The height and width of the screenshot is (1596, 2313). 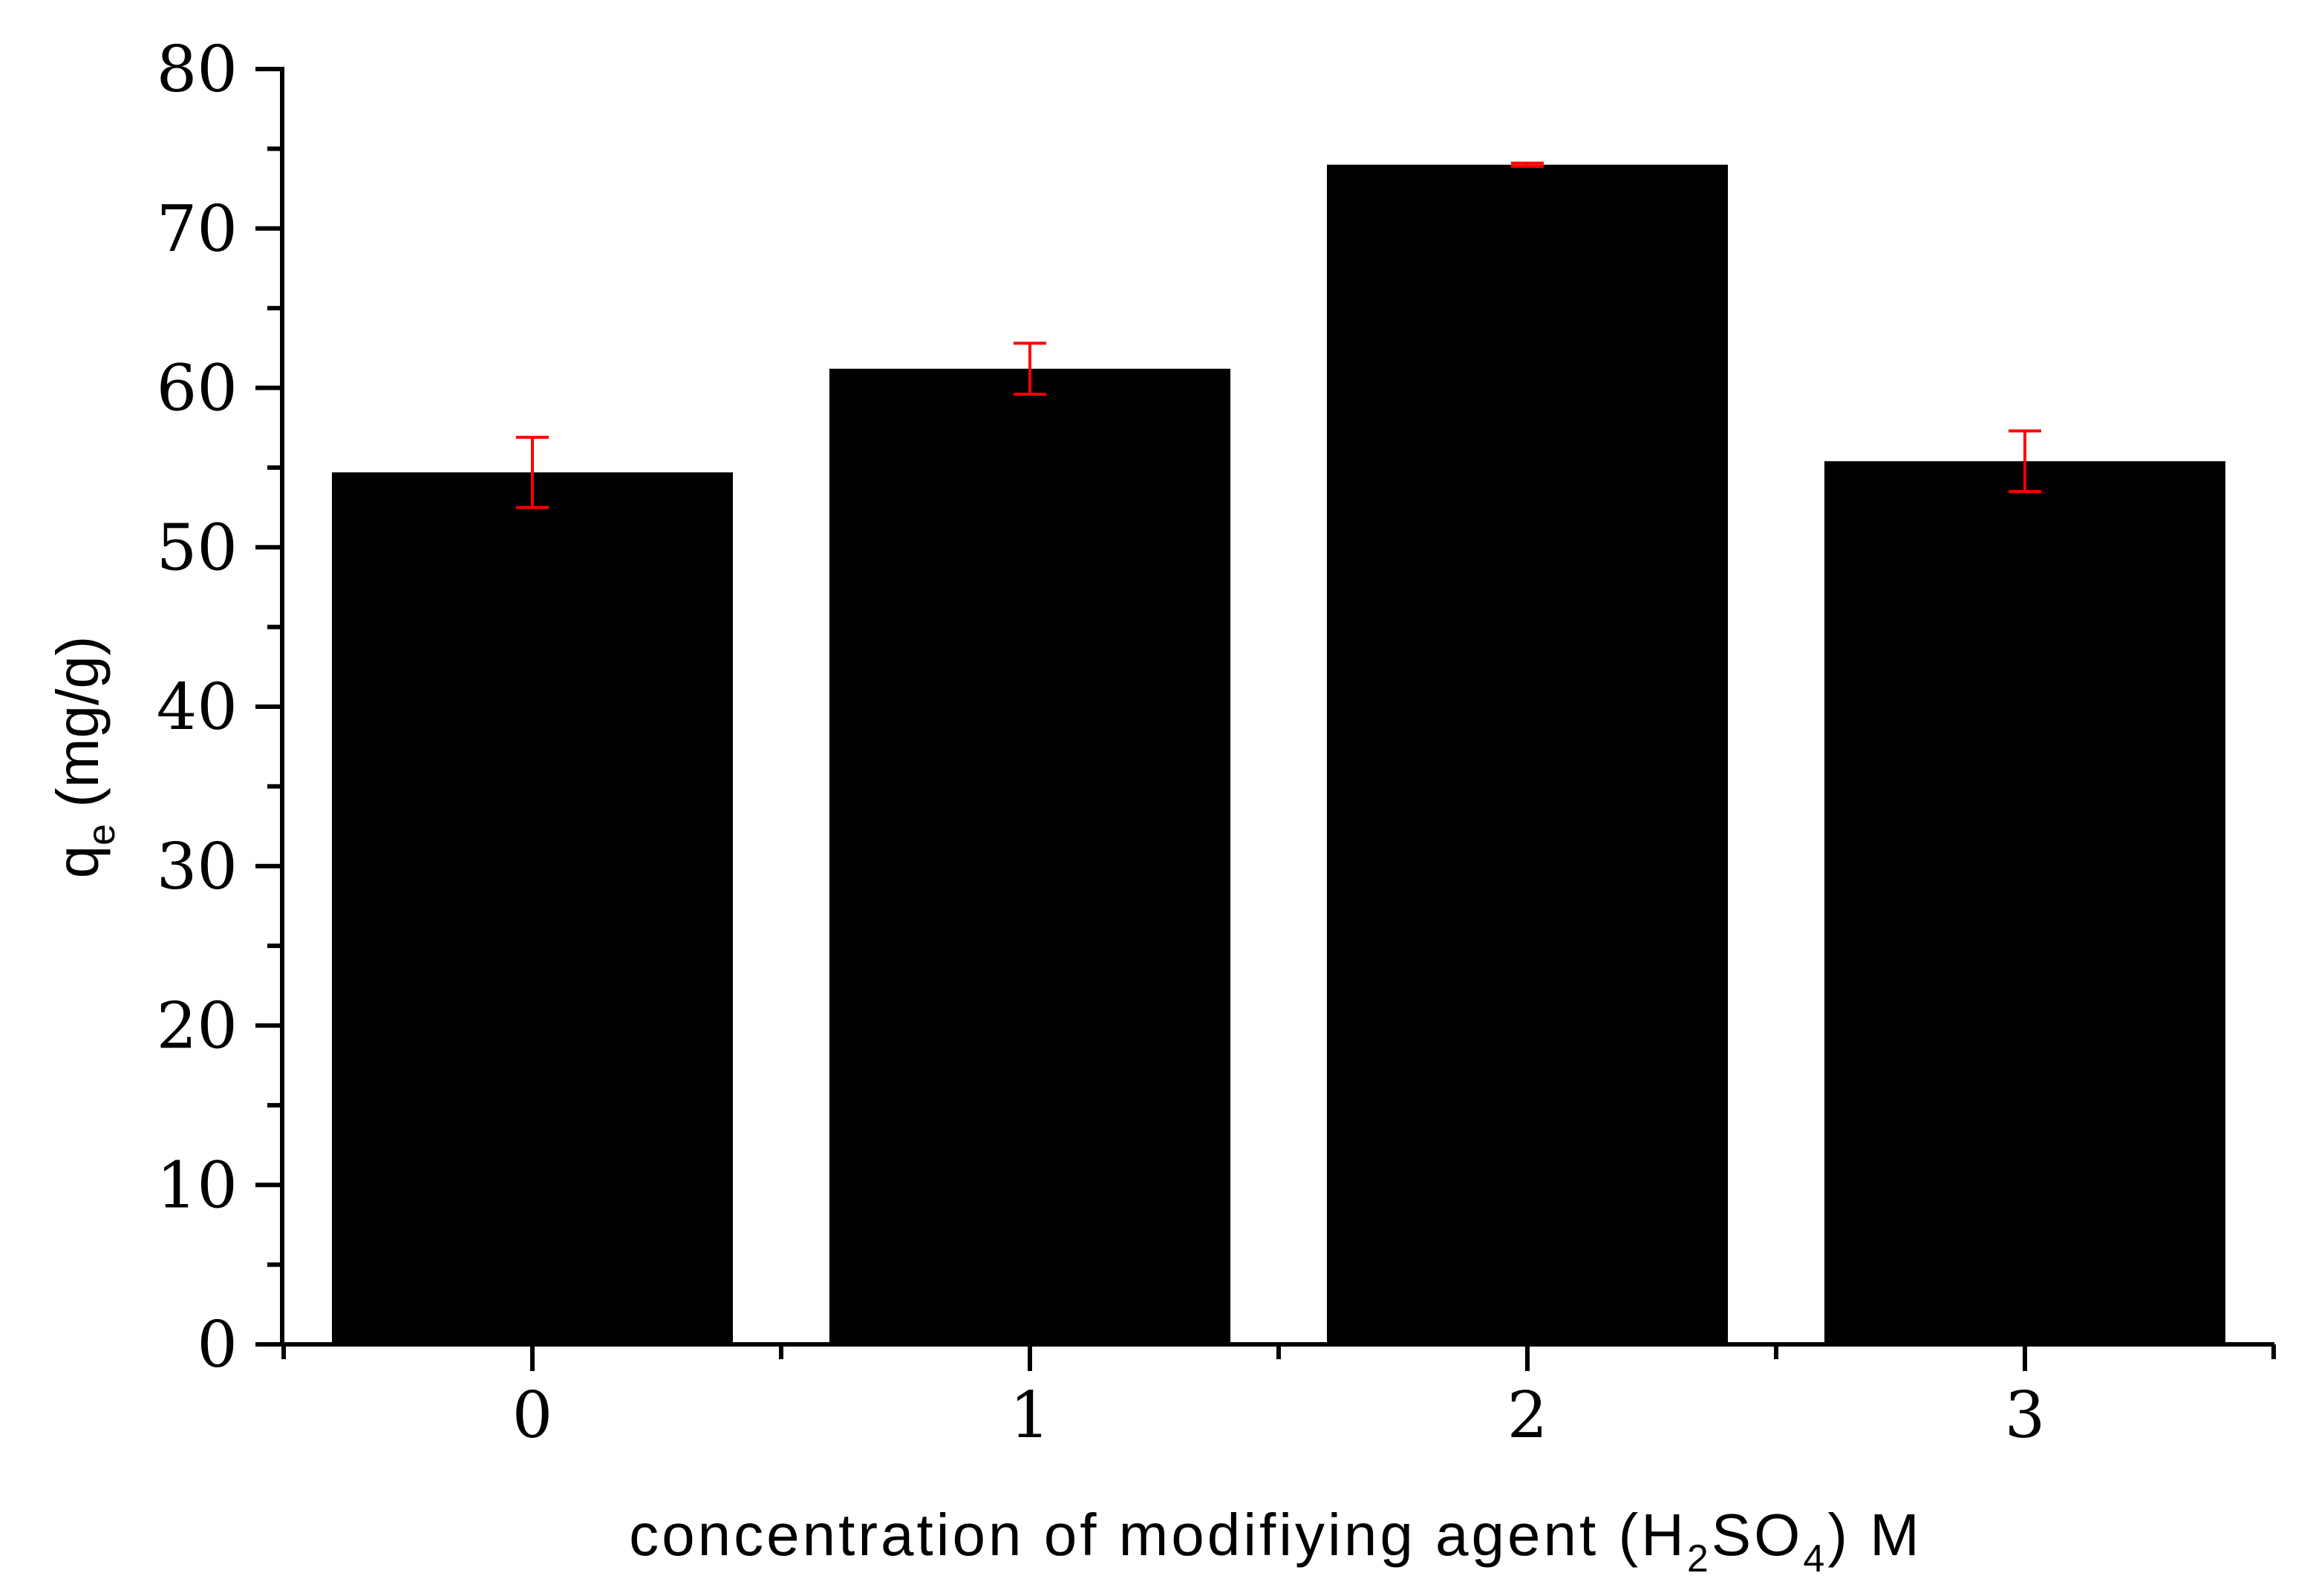 What do you see at coordinates (1030, 1415) in the screenshot?
I see `x-tick-label: 1` at bounding box center [1030, 1415].